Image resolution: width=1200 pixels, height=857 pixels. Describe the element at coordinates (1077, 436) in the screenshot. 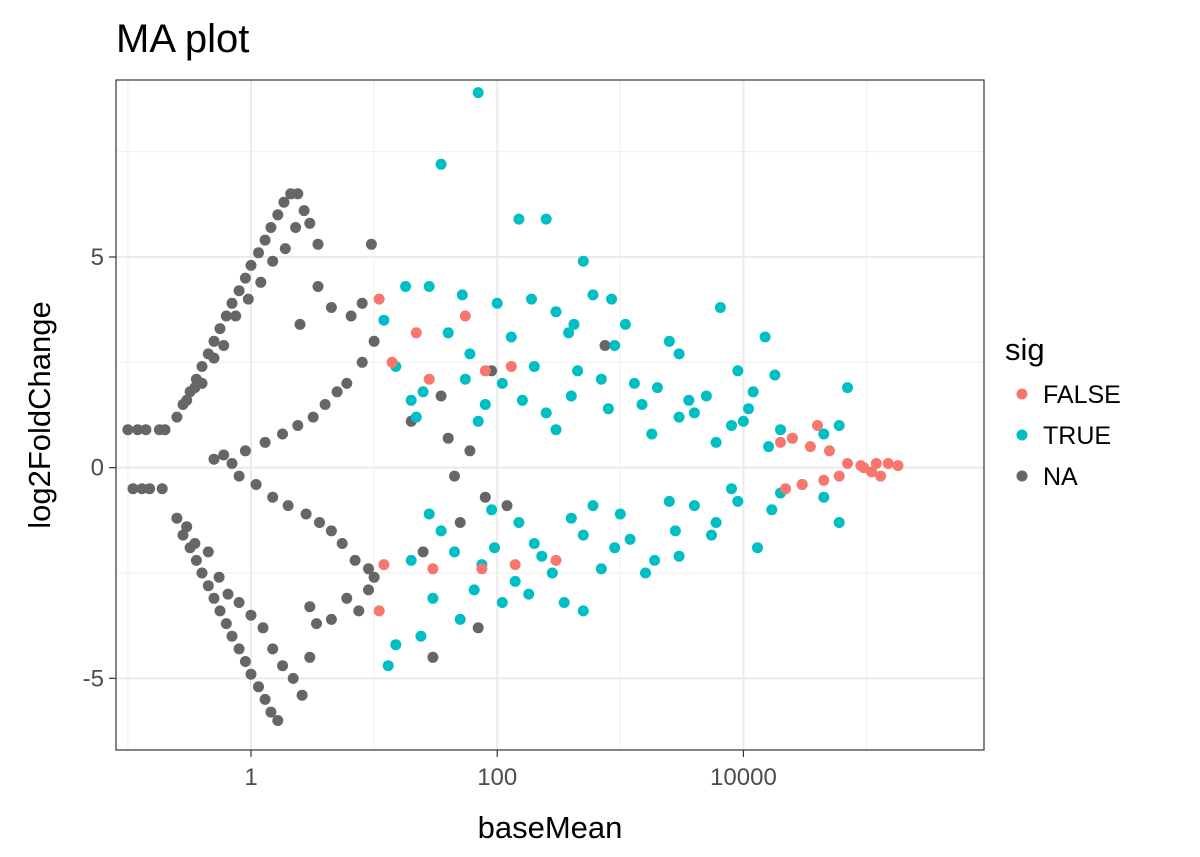

I see `legend-label: TRUE` at that location.